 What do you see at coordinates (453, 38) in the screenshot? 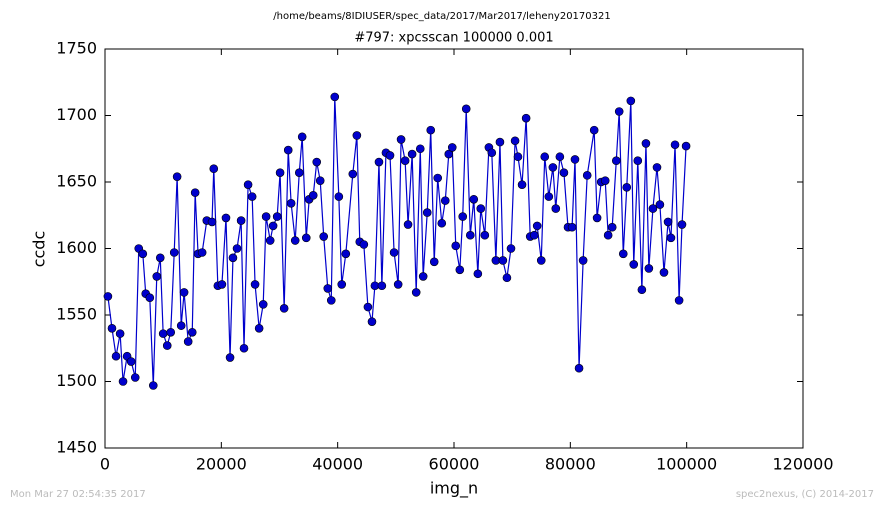
I see `chart-title: #797: xpcsscan 100000 0.001` at bounding box center [453, 38].